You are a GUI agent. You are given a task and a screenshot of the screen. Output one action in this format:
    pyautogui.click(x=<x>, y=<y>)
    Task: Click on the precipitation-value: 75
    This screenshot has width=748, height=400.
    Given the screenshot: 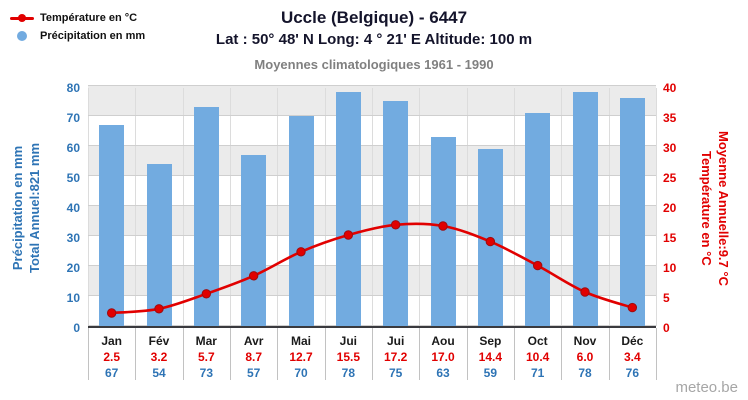 What is the action you would take?
    pyautogui.click(x=395, y=373)
    